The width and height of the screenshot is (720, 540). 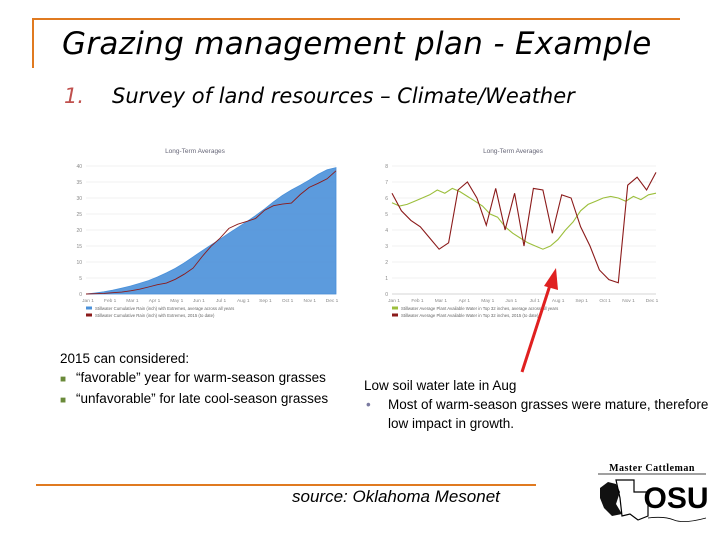 What do you see at coordinates (386, 183) in the screenshot?
I see `y-tick-label: 7` at bounding box center [386, 183].